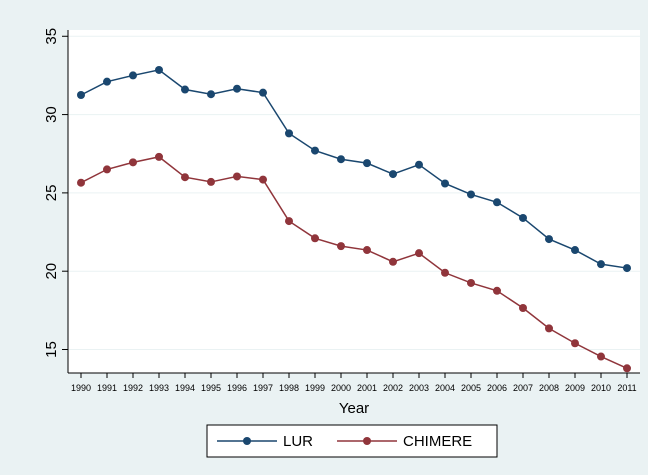  Describe the element at coordinates (575, 388) in the screenshot. I see `x-tick-label: 2009` at that location.